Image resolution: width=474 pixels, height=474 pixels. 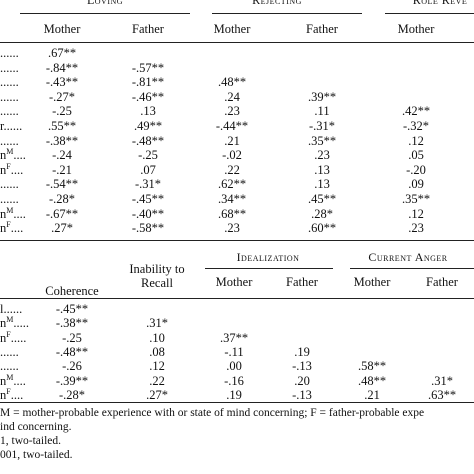 What do you see at coordinates (62, 126) in the screenshot?
I see `cell: .55**` at bounding box center [62, 126].